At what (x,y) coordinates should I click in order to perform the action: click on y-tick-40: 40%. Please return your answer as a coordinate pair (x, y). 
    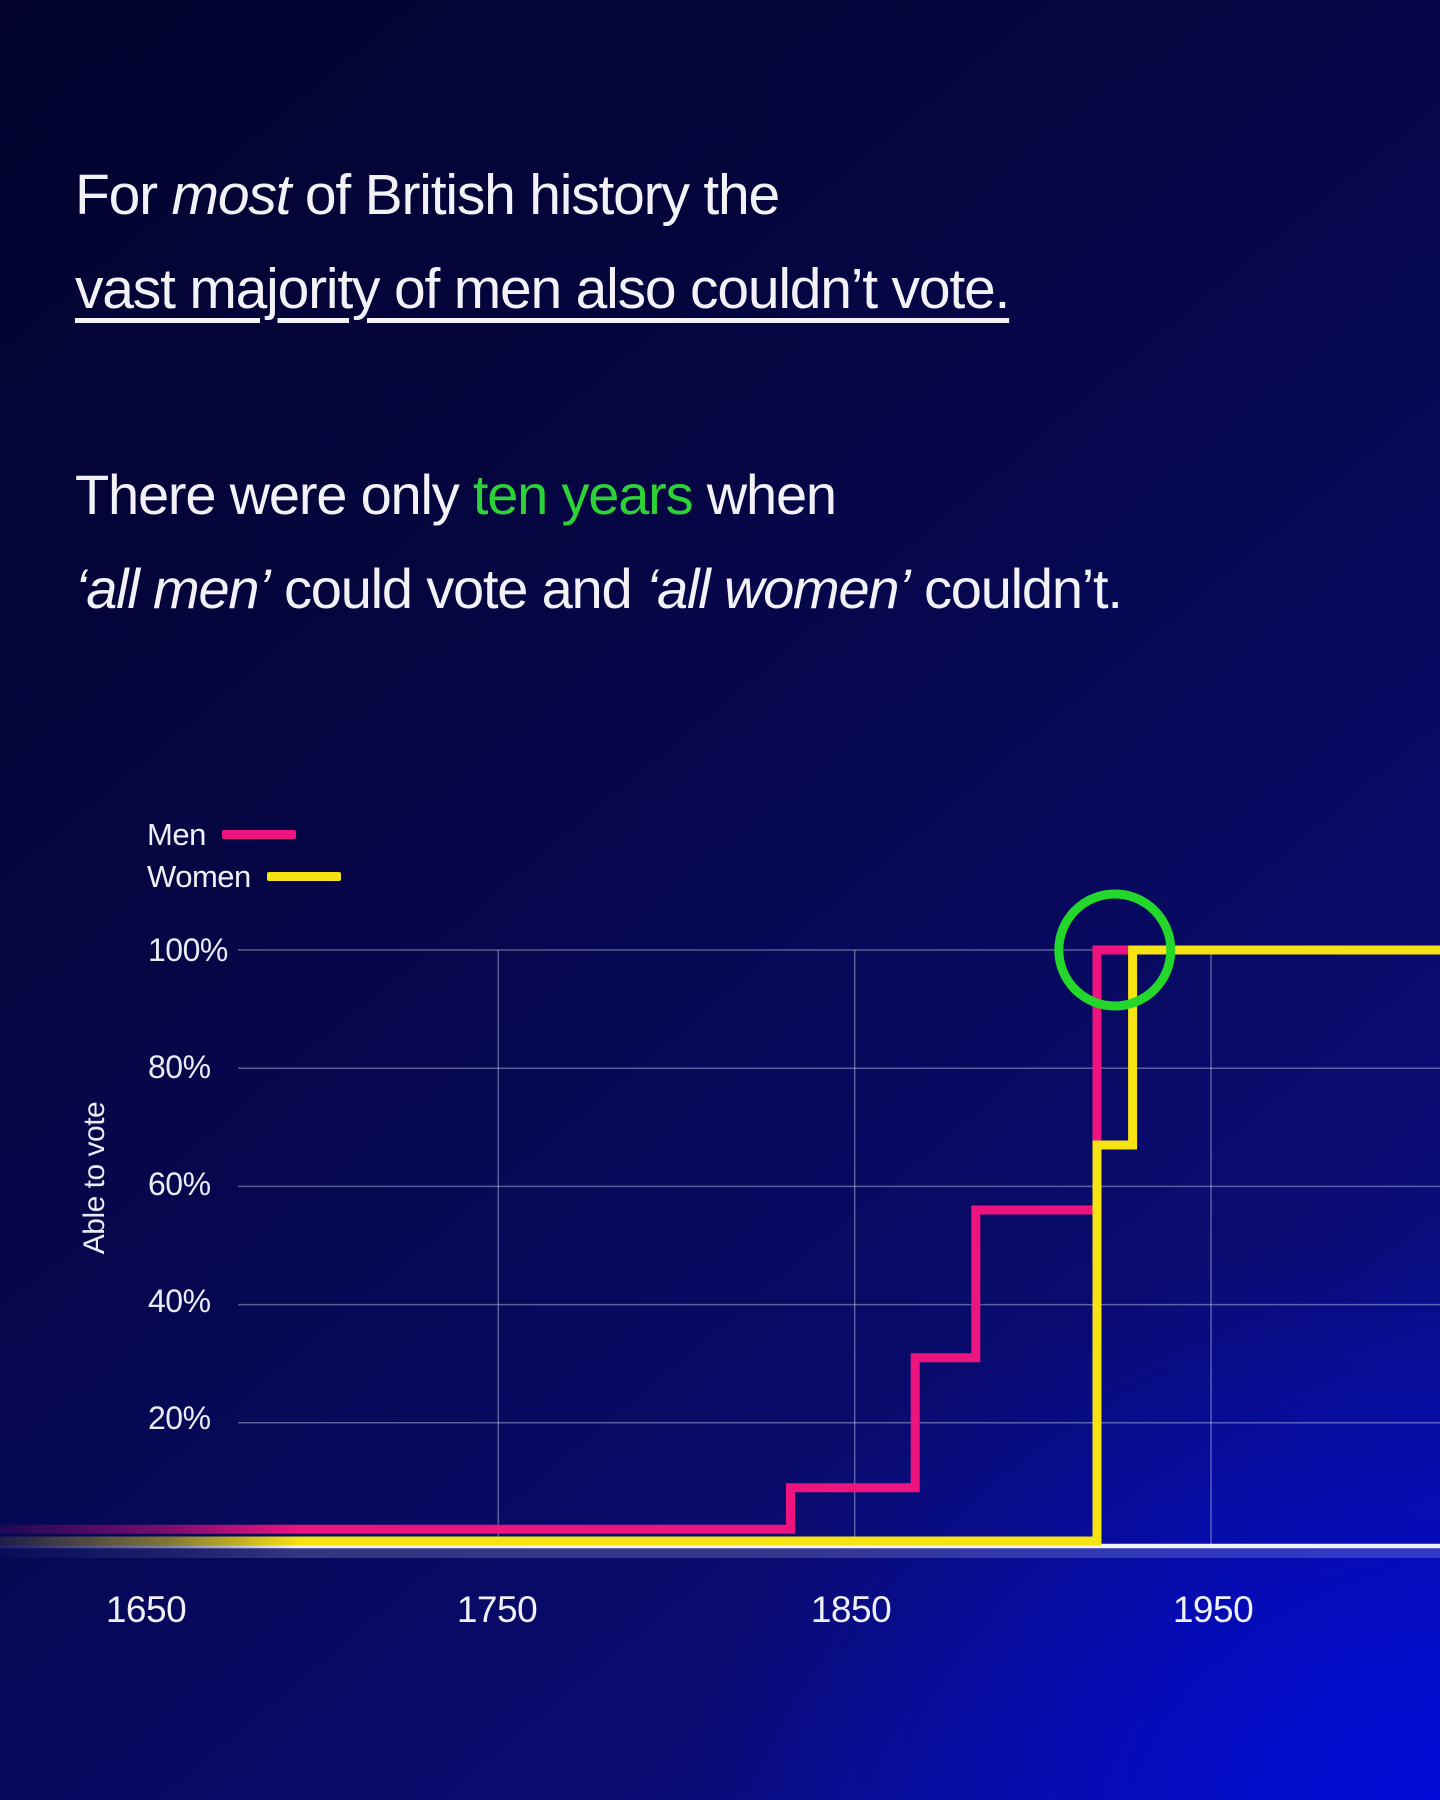
    Looking at the image, I should click on (179, 1301).